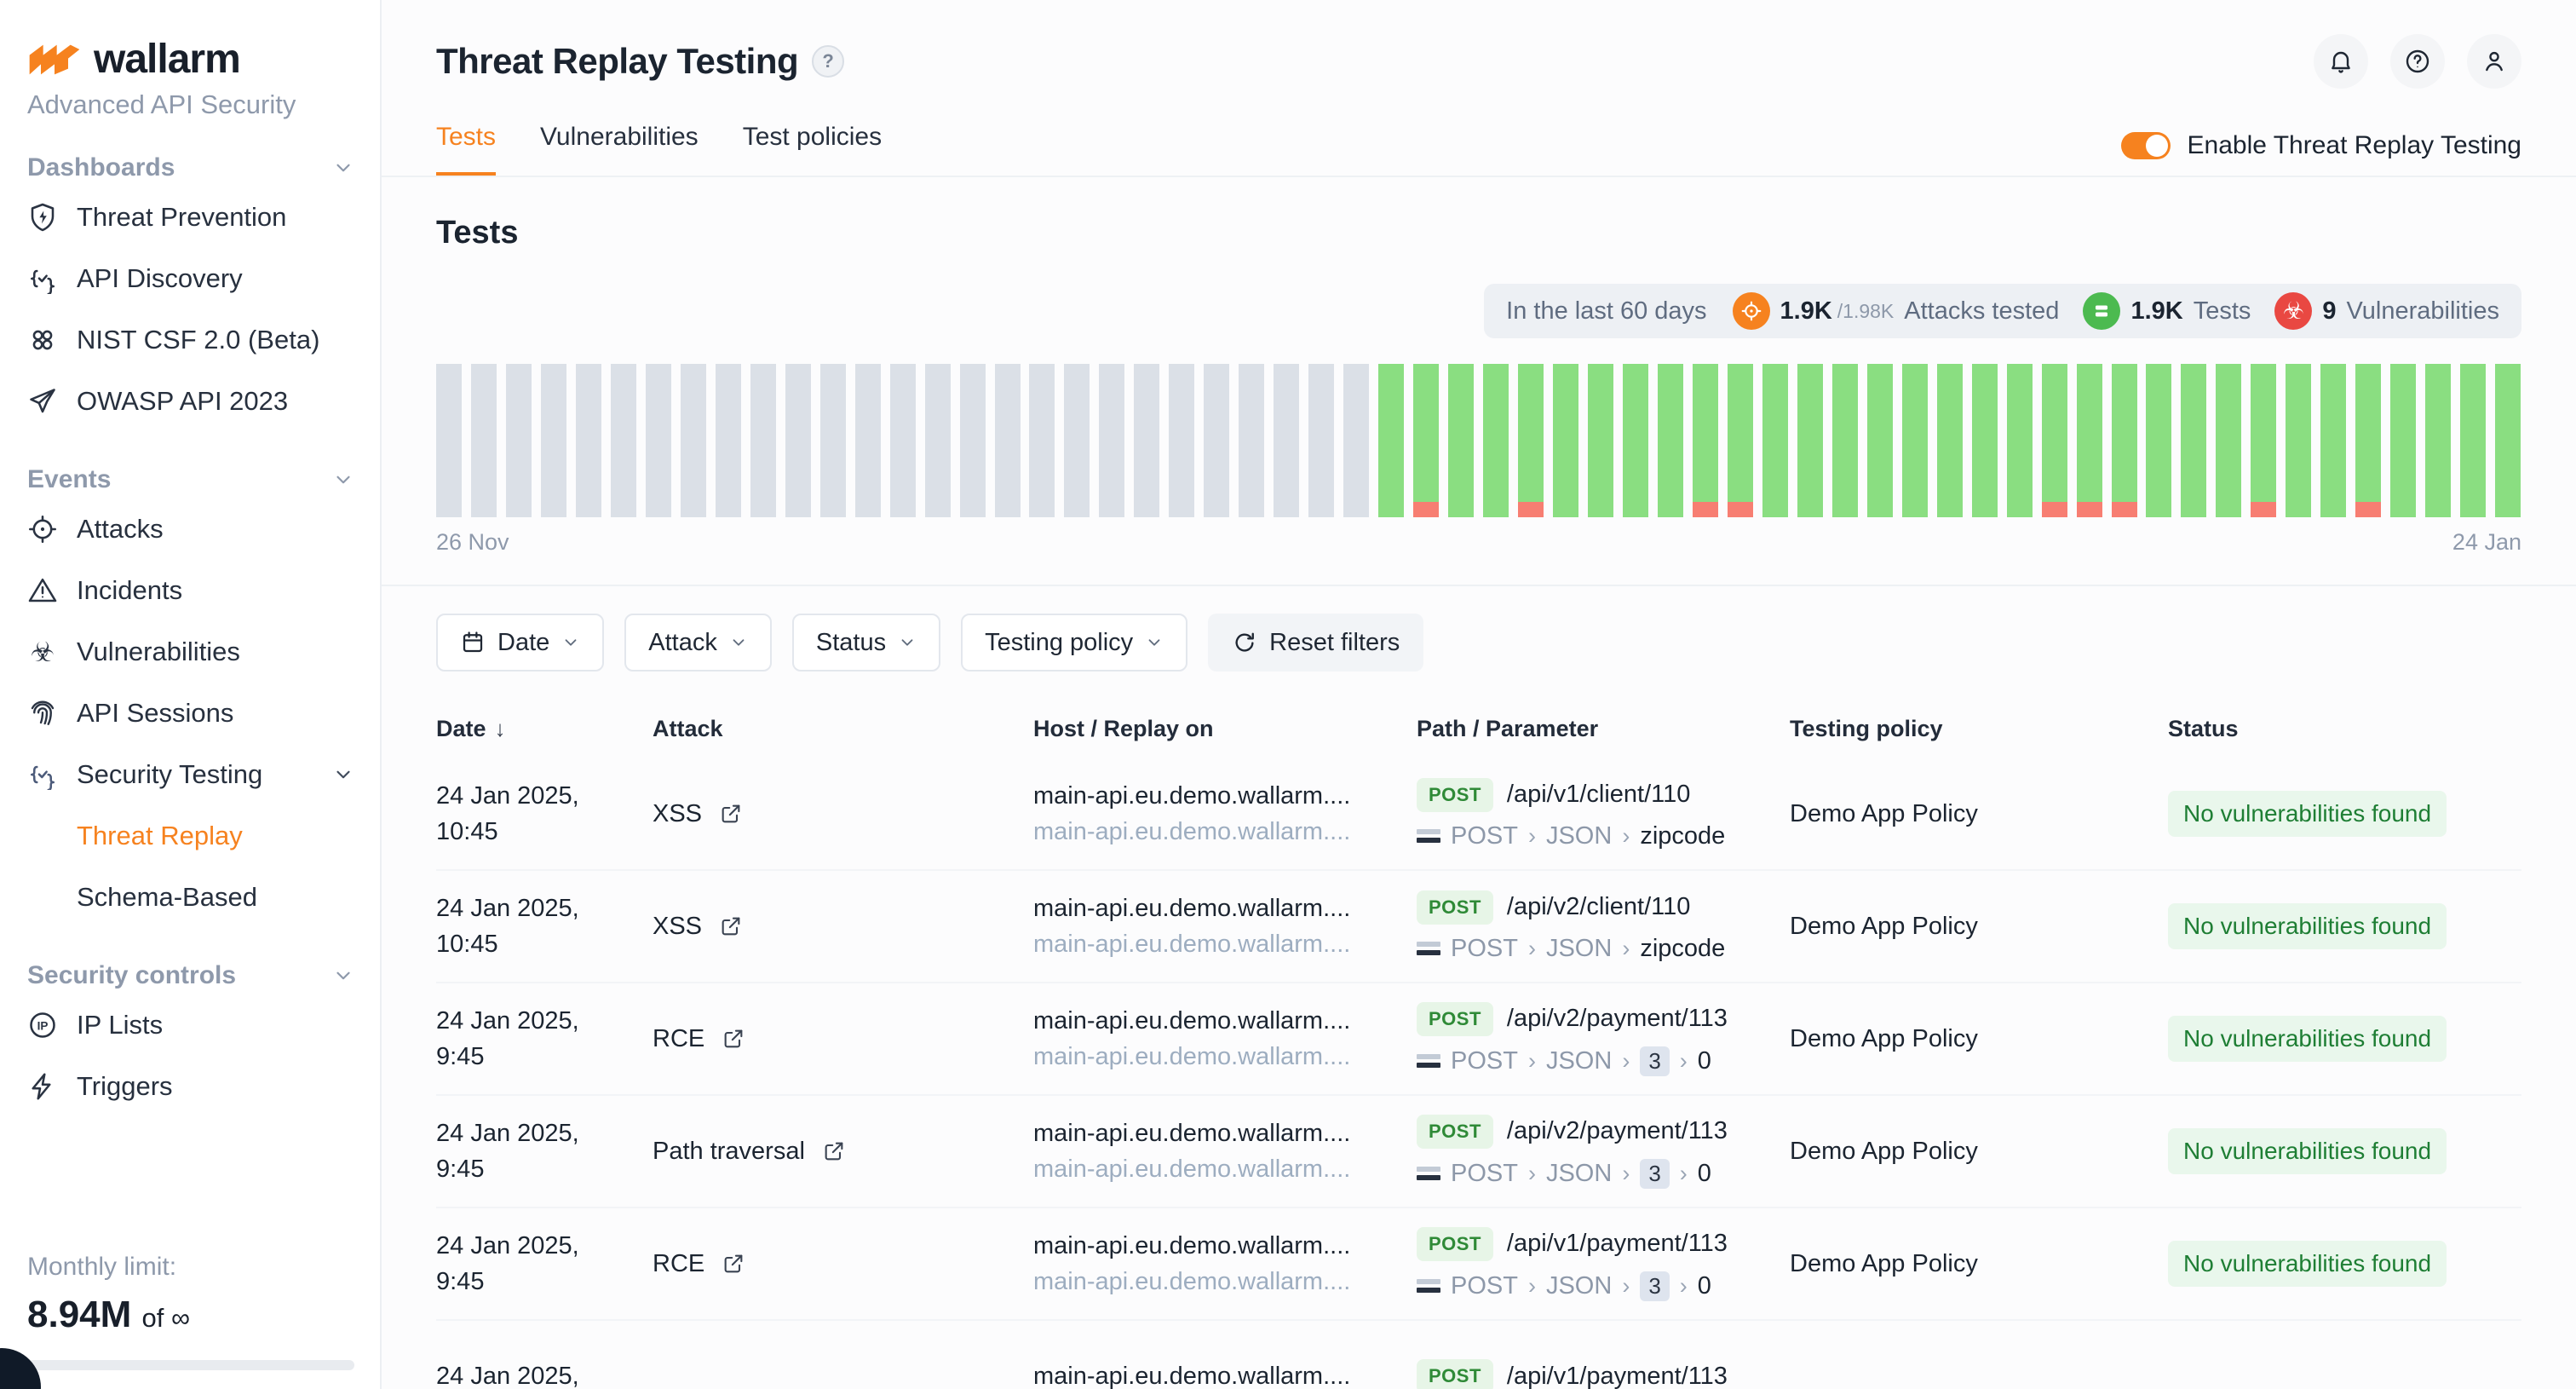 This screenshot has width=2576, height=1389. What do you see at coordinates (191, 480) in the screenshot?
I see `sidebar-section-events: Events` at bounding box center [191, 480].